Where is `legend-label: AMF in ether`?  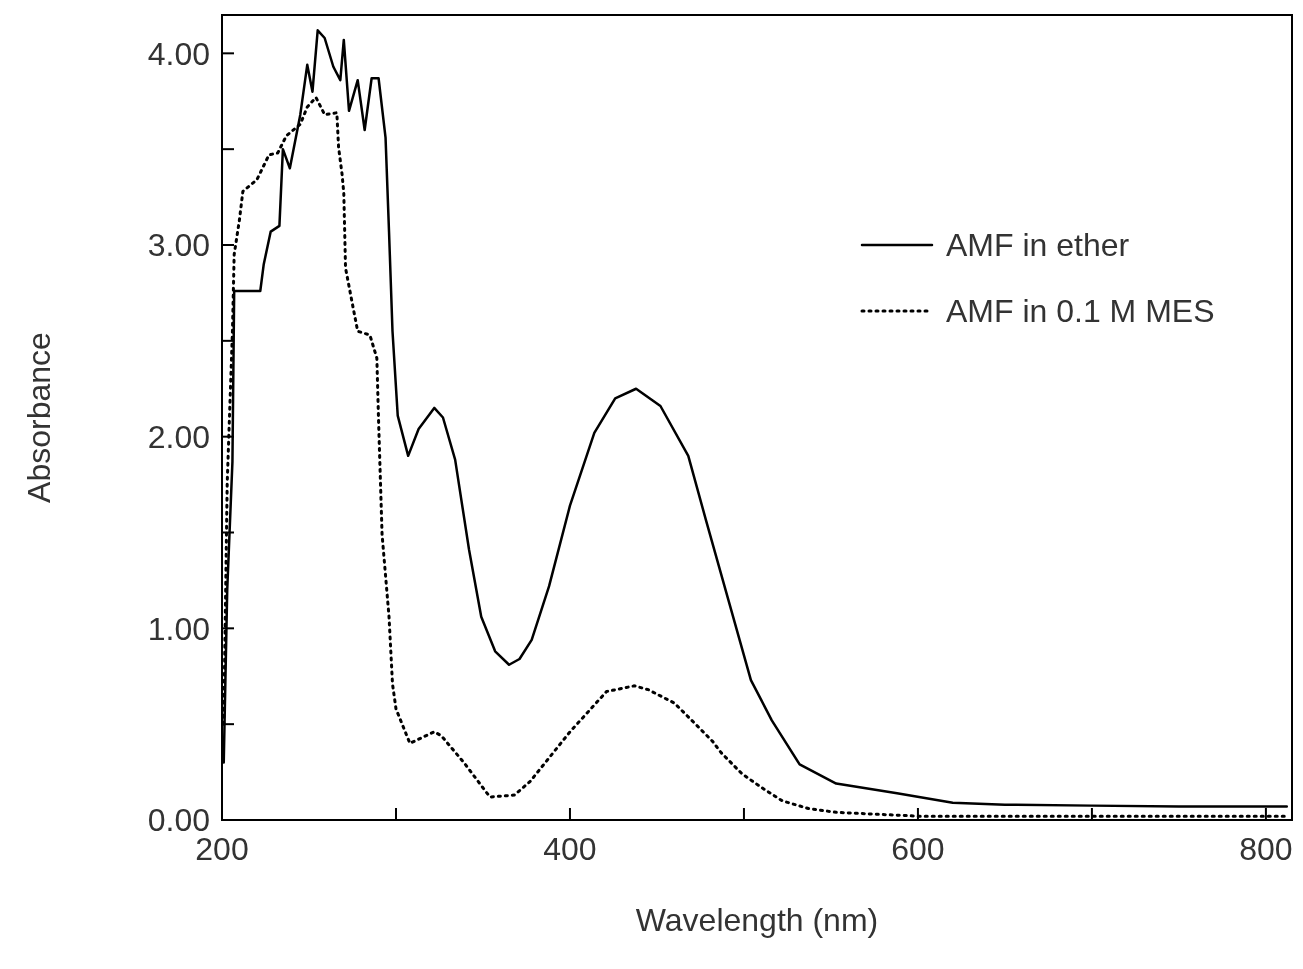 legend-label: AMF in ether is located at coordinates (1038, 245).